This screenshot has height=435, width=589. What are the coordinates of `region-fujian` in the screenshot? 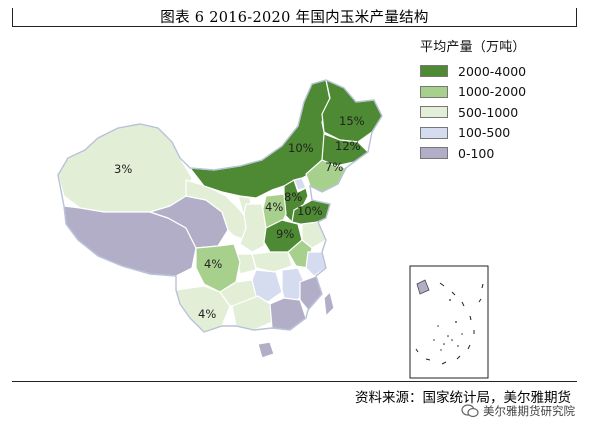 It's located at (311, 293).